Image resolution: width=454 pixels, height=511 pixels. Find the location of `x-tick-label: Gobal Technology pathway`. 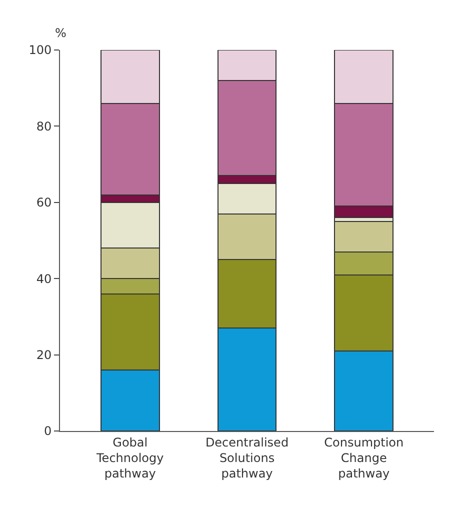

x-tick-label: Gobal Technology pathway is located at coordinates (130, 458).